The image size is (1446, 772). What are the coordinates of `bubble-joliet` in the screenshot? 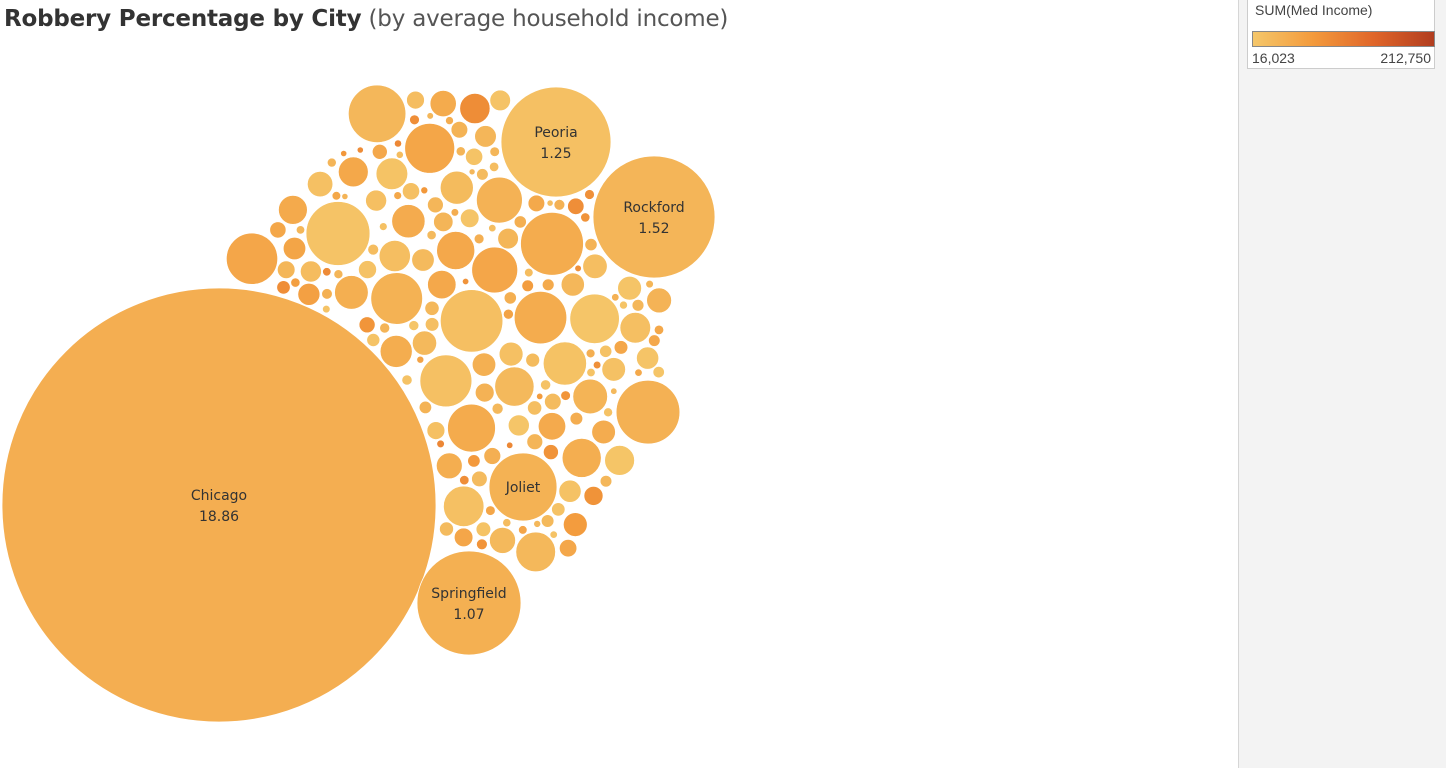 It's located at (523, 487).